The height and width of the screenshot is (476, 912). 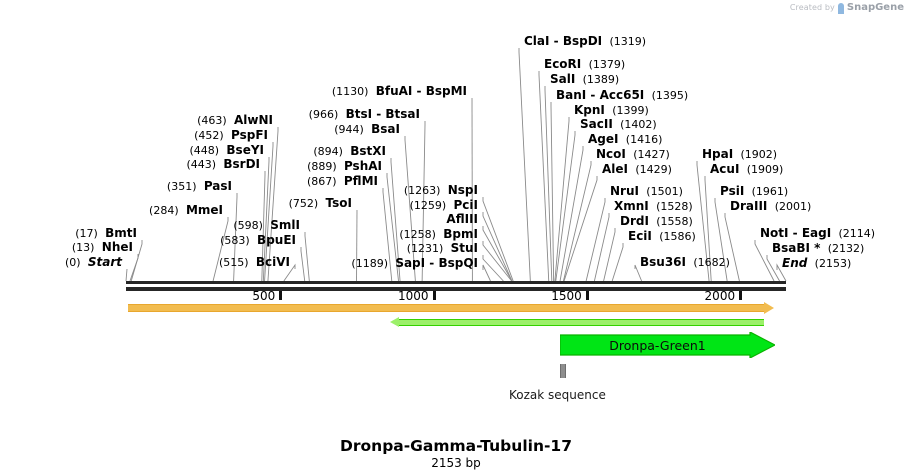 What do you see at coordinates (667, 345) in the screenshot?
I see `feature-arrow-dronpa-green1` at bounding box center [667, 345].